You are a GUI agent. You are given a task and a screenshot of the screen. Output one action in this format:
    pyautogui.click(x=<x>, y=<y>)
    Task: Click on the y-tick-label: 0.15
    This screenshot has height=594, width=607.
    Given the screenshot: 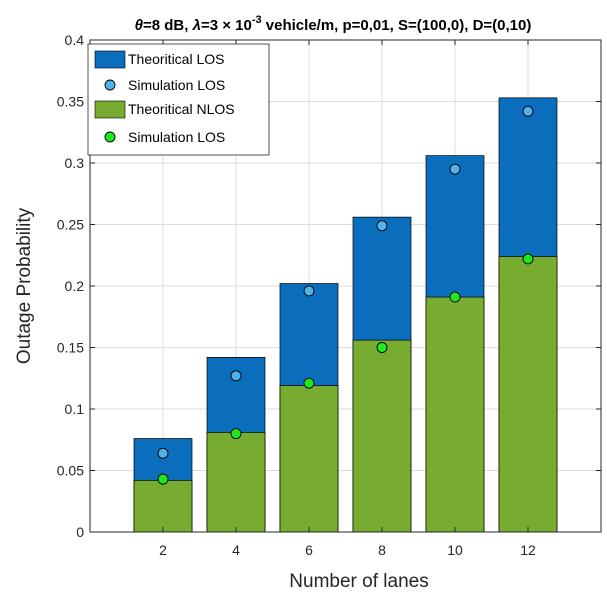 What is the action you would take?
    pyautogui.click(x=70, y=348)
    